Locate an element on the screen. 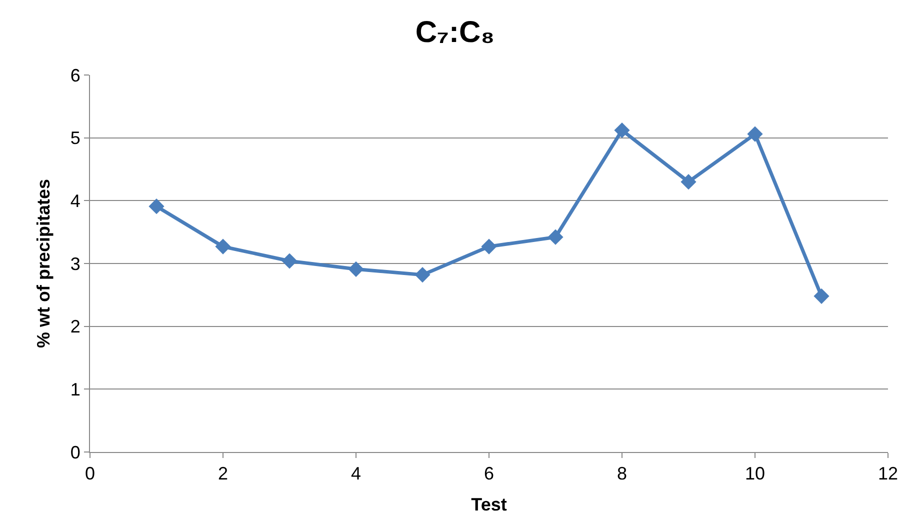 The image size is (910, 523). x-tick-label: 4 is located at coordinates (356, 474).